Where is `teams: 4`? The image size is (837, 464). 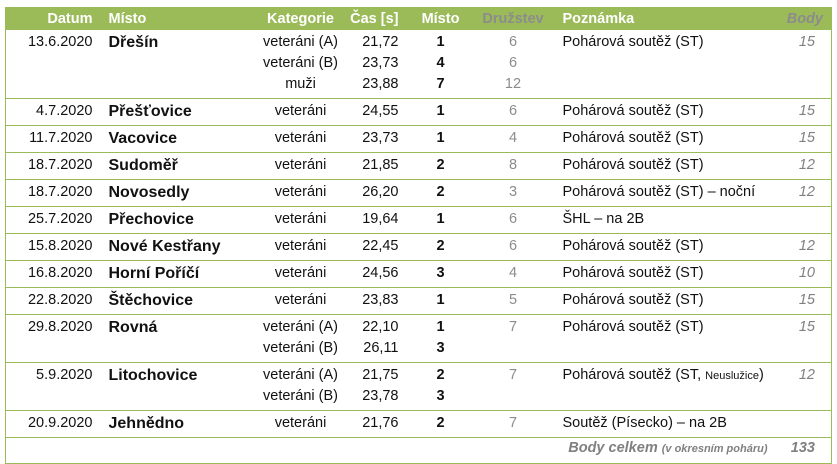 teams: 4 is located at coordinates (513, 138).